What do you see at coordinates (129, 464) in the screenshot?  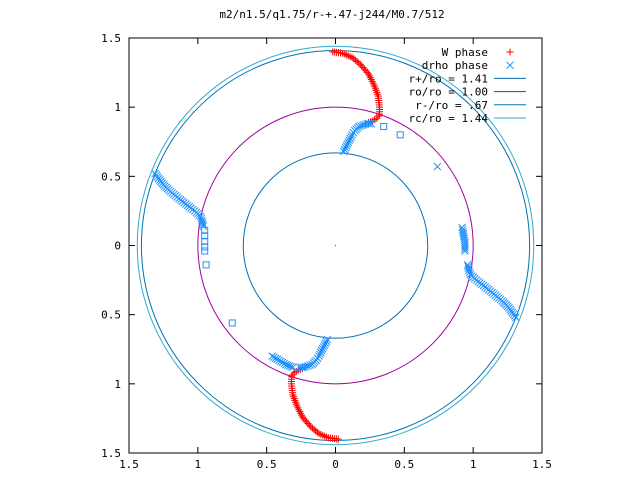 I see `x-tick-label-0: 1.5` at bounding box center [129, 464].